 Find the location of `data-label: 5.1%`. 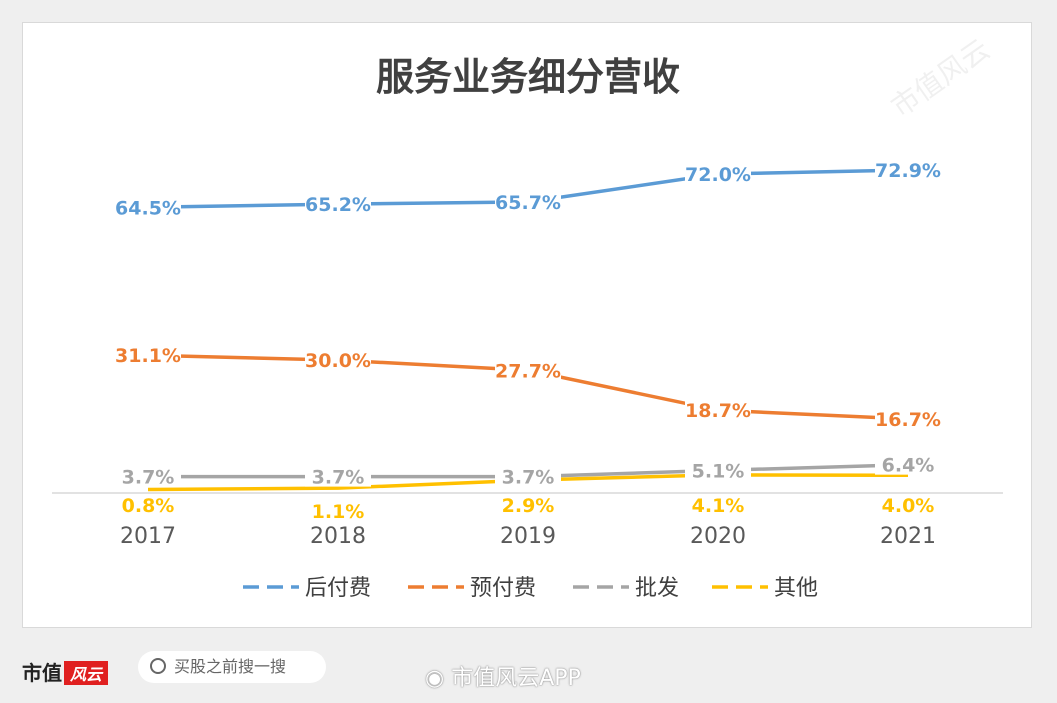

data-label: 5.1% is located at coordinates (718, 471).